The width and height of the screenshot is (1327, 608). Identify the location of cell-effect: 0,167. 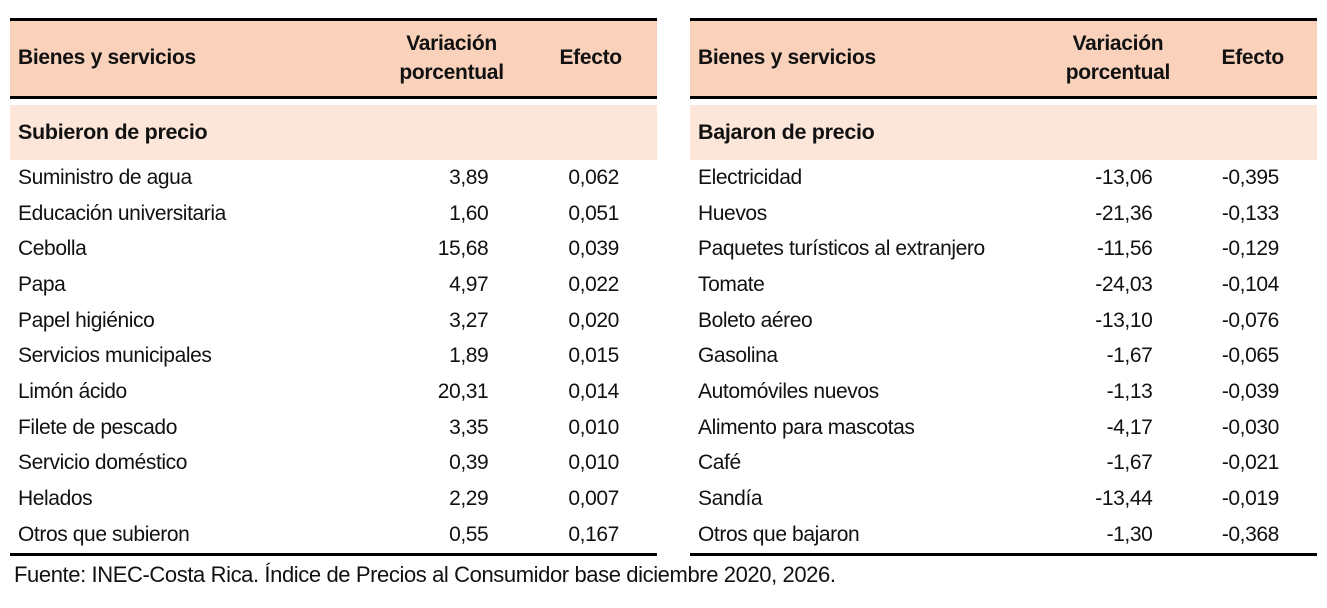
(593, 534).